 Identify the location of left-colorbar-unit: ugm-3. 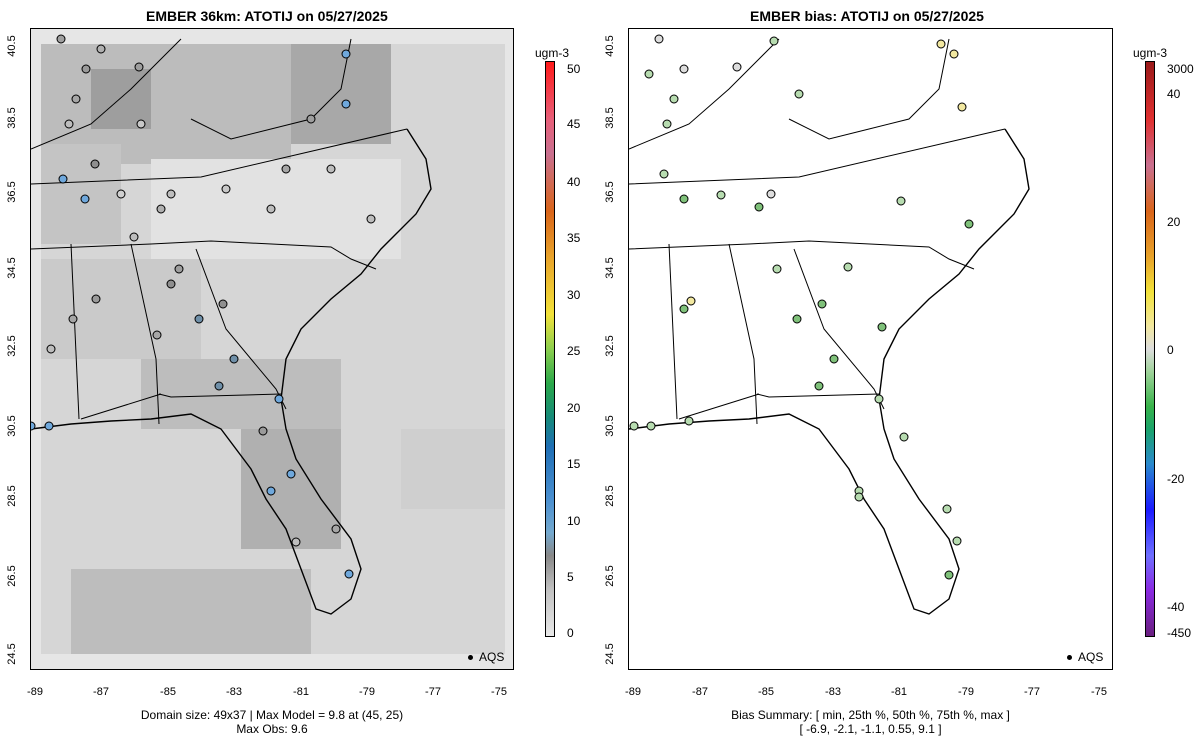
(552, 53).